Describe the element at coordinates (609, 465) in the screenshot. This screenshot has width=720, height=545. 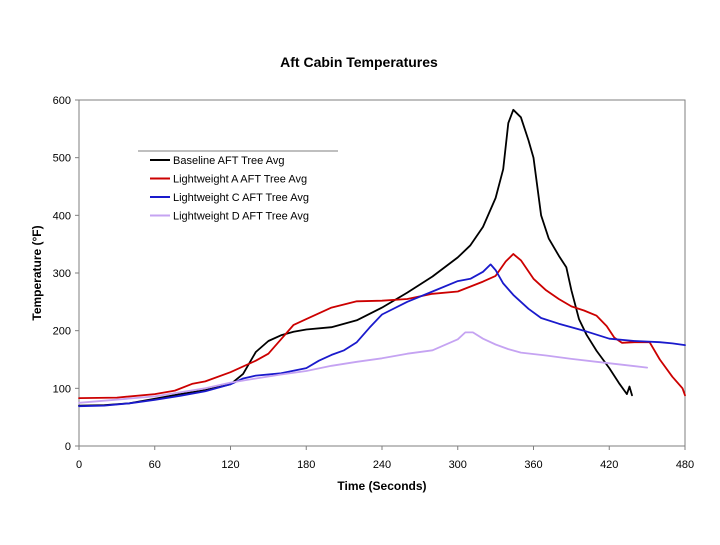
I see `x-tick-label: 420` at that location.